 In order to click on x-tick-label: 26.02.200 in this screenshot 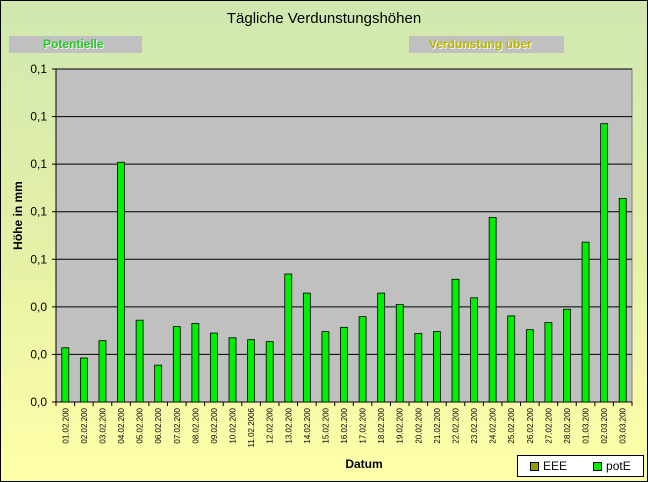, I will do `click(530, 425)`.